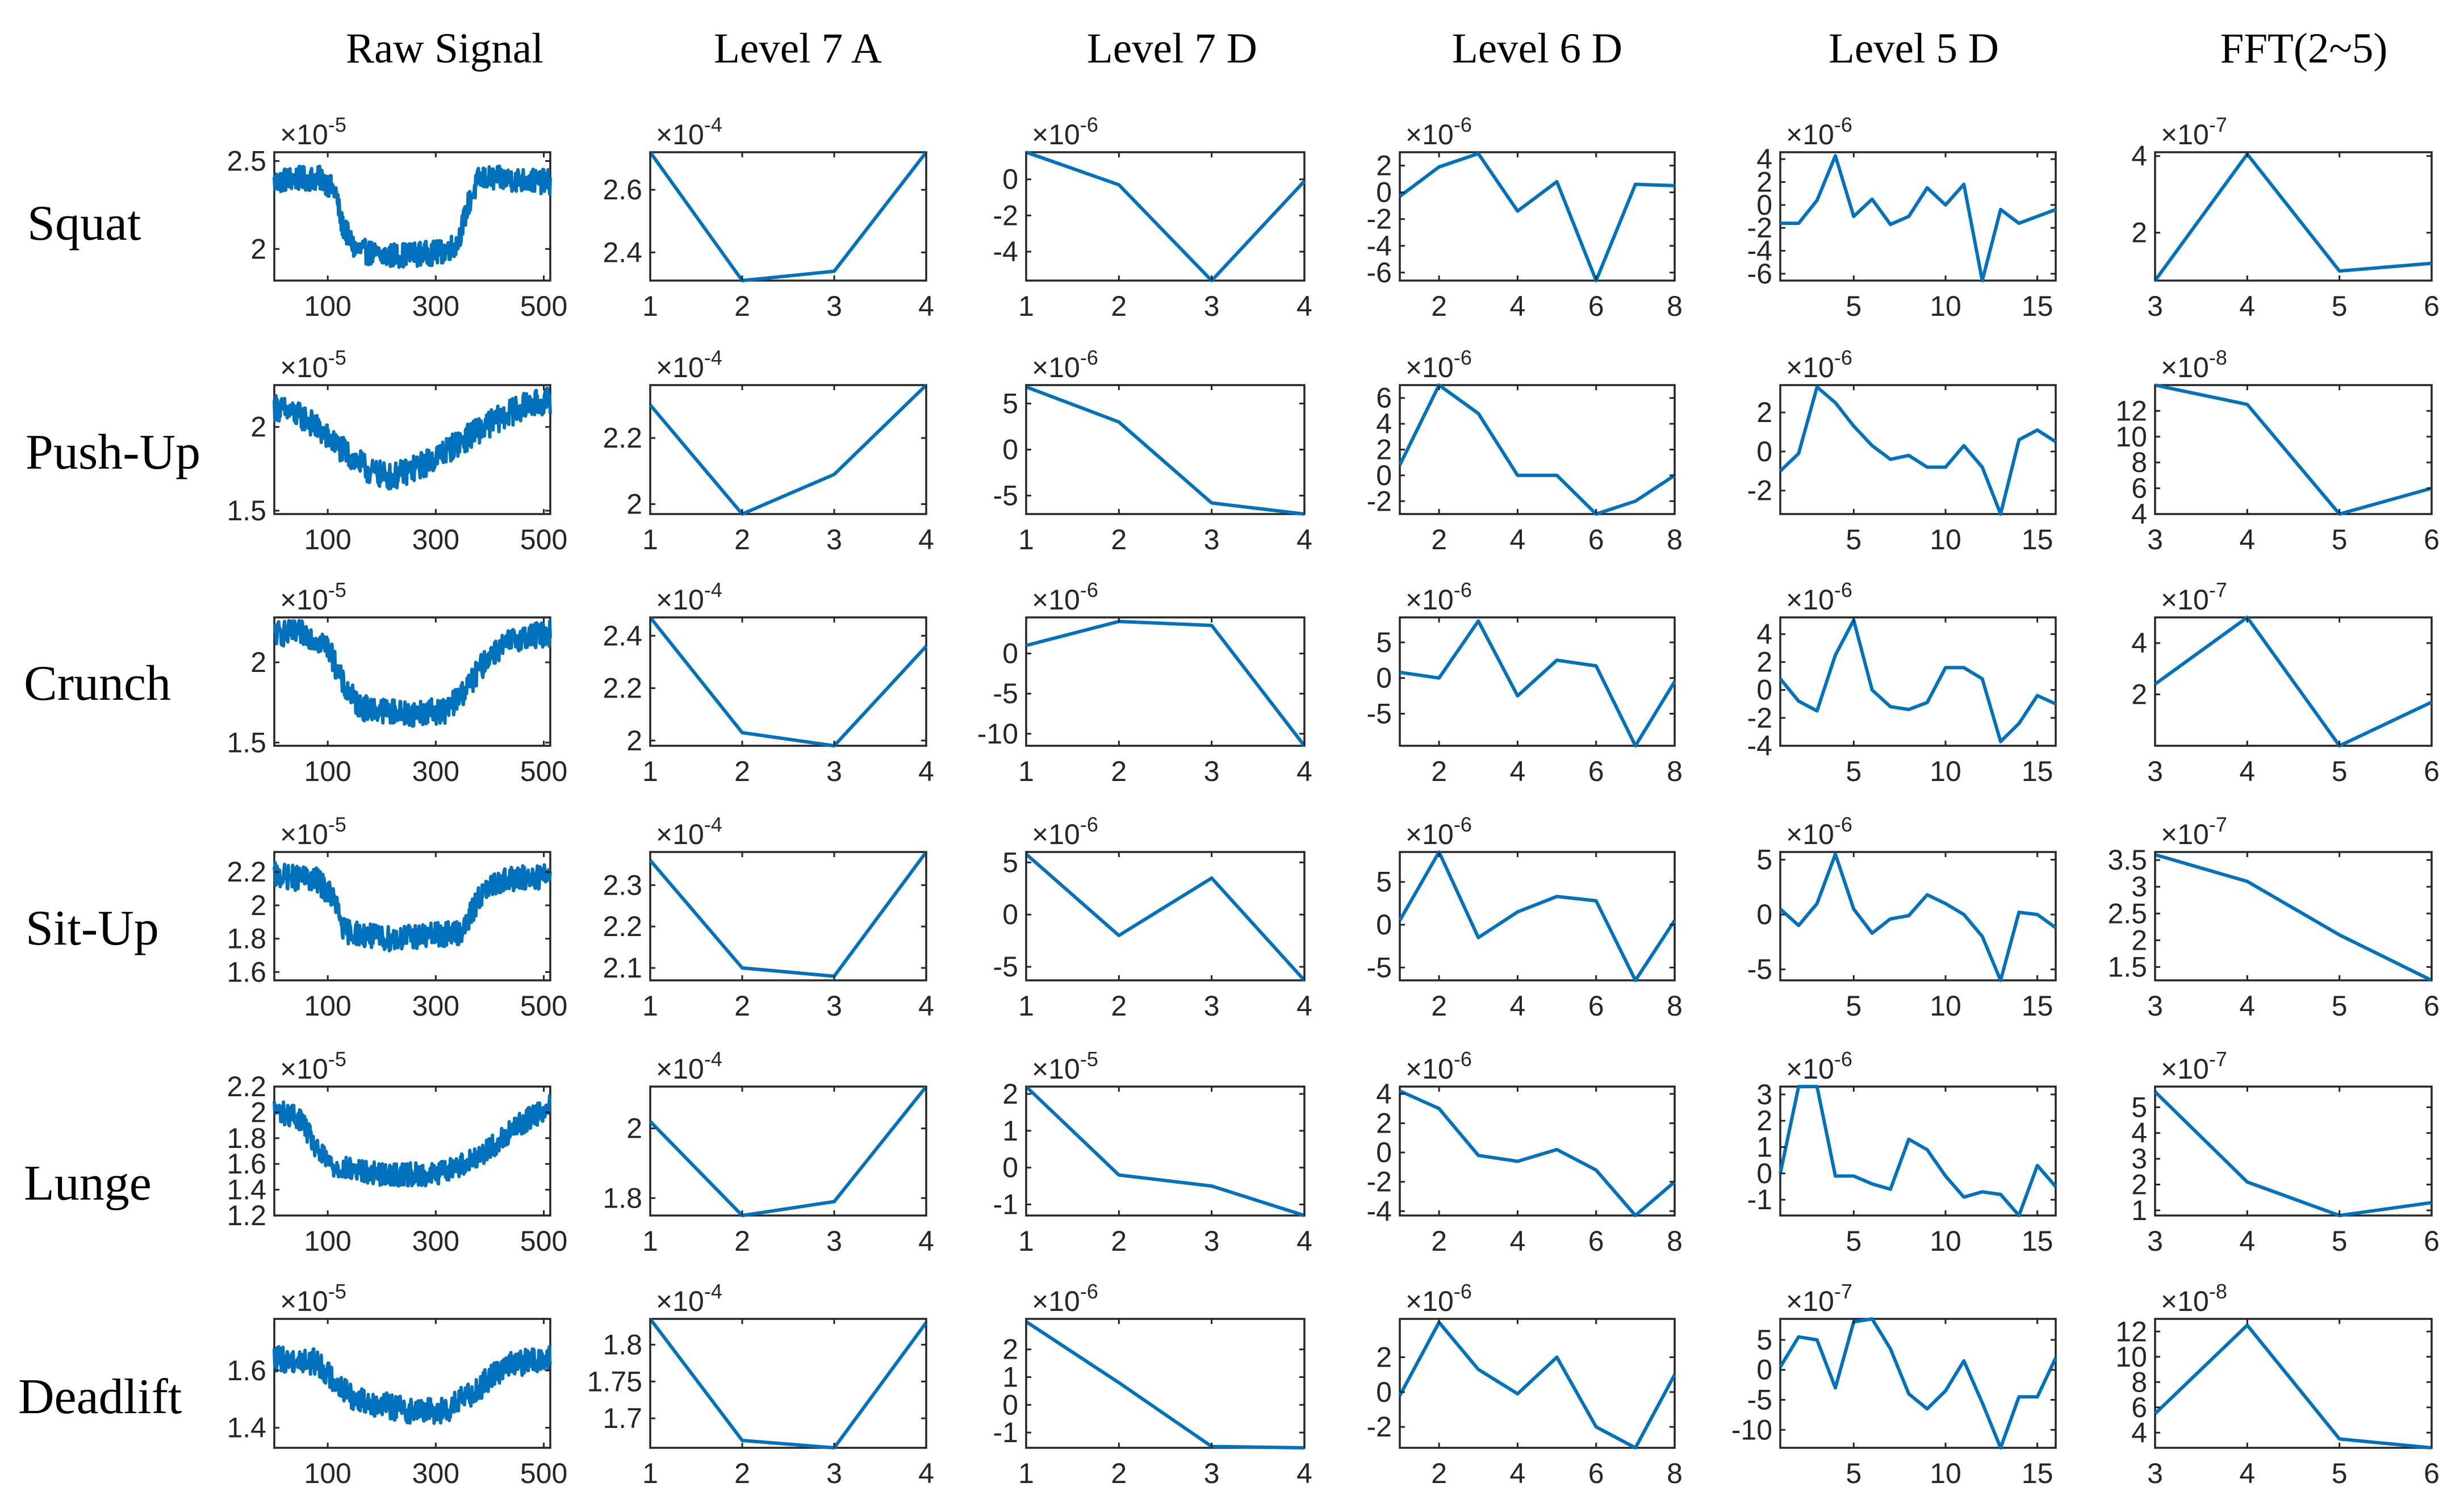 The height and width of the screenshot is (1512, 2464). Describe the element at coordinates (1119, 1006) in the screenshot. I see `panel-sit-up-level-7-d-xtick-label: 2` at that location.